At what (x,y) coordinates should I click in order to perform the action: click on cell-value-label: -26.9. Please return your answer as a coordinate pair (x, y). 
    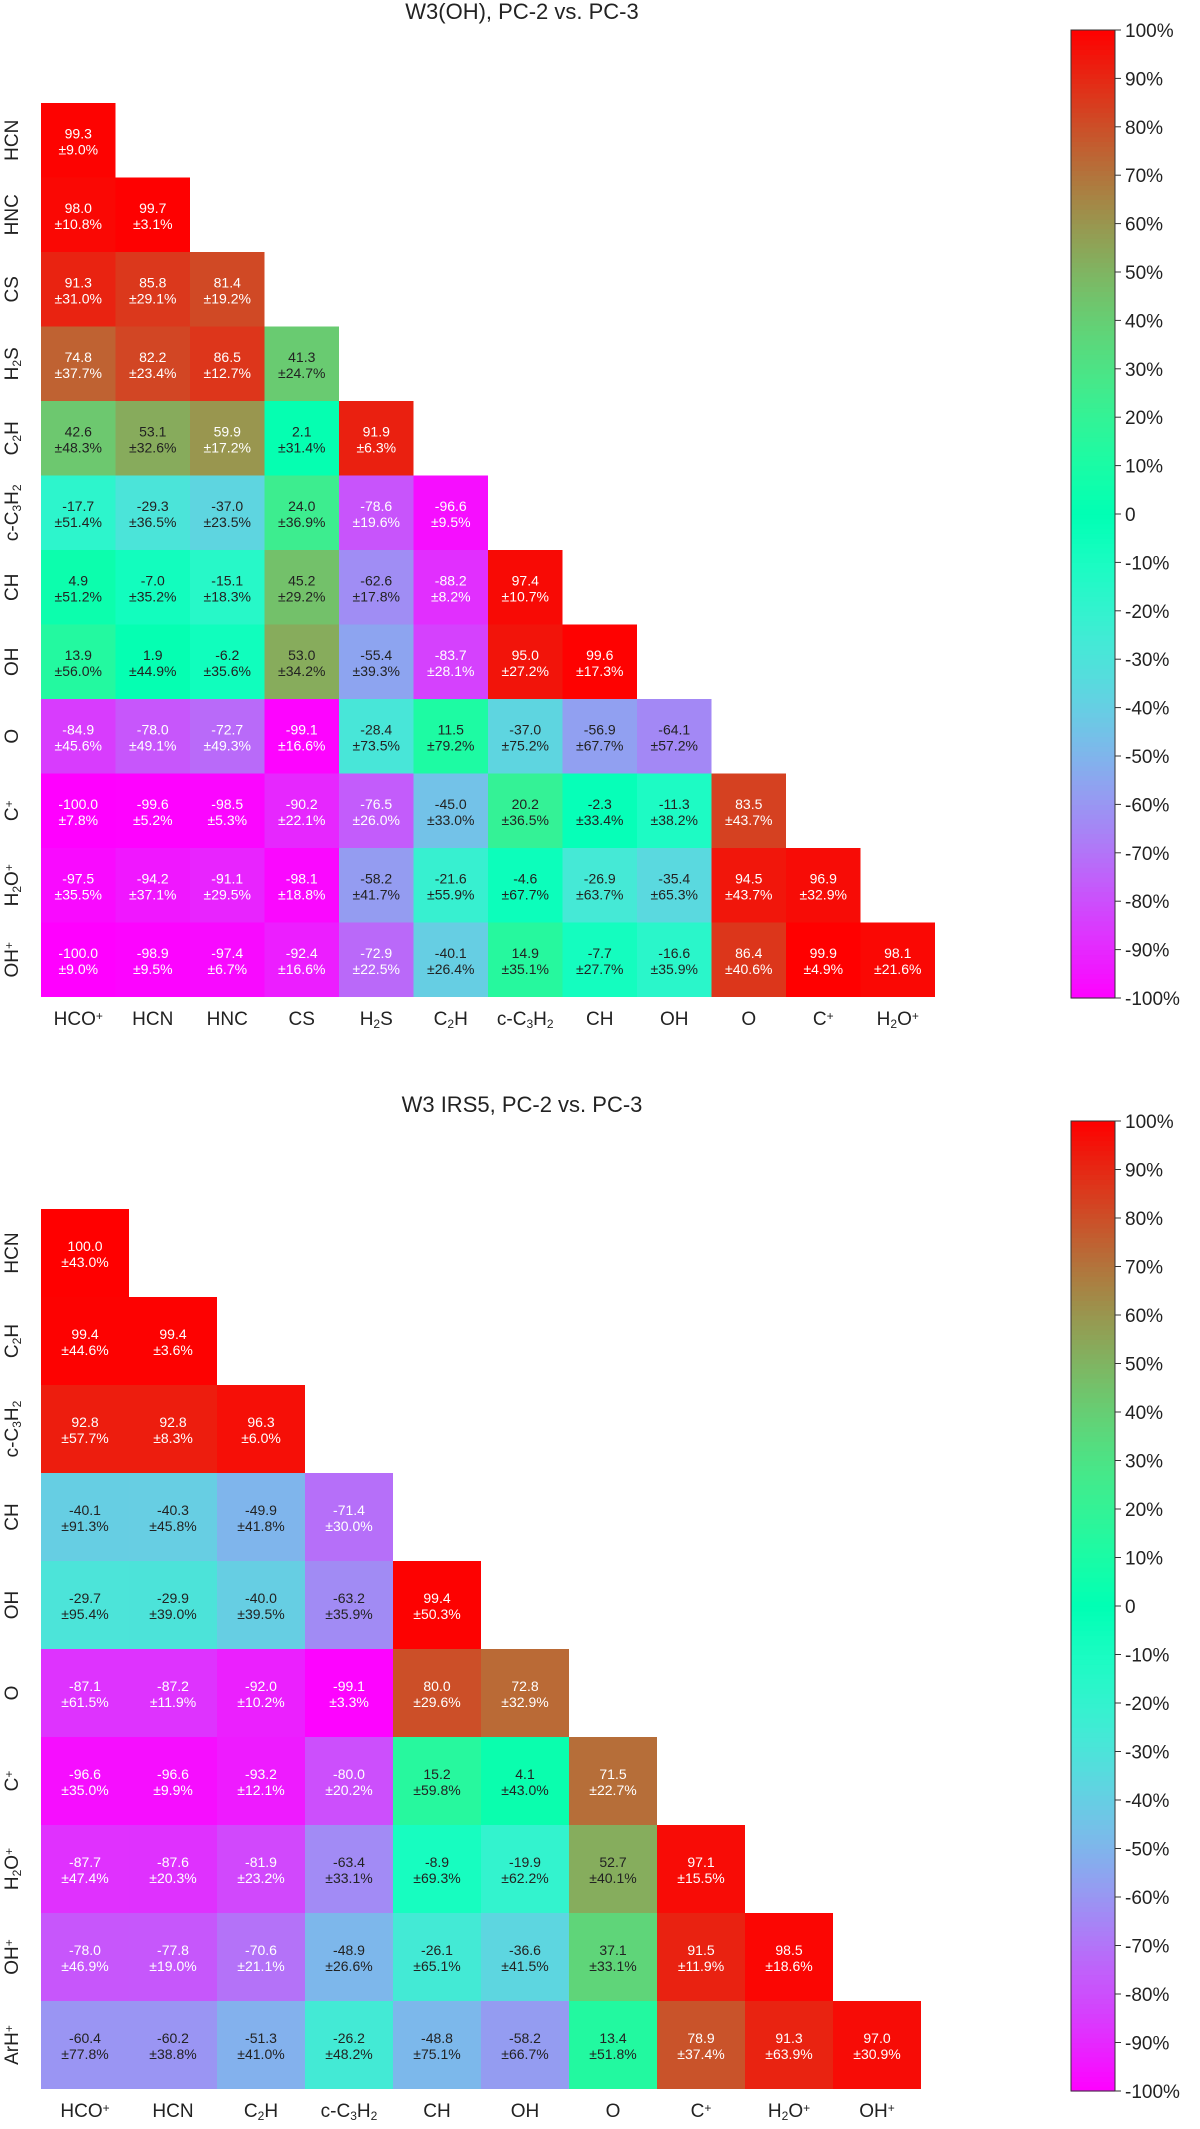
    Looking at the image, I should click on (600, 878).